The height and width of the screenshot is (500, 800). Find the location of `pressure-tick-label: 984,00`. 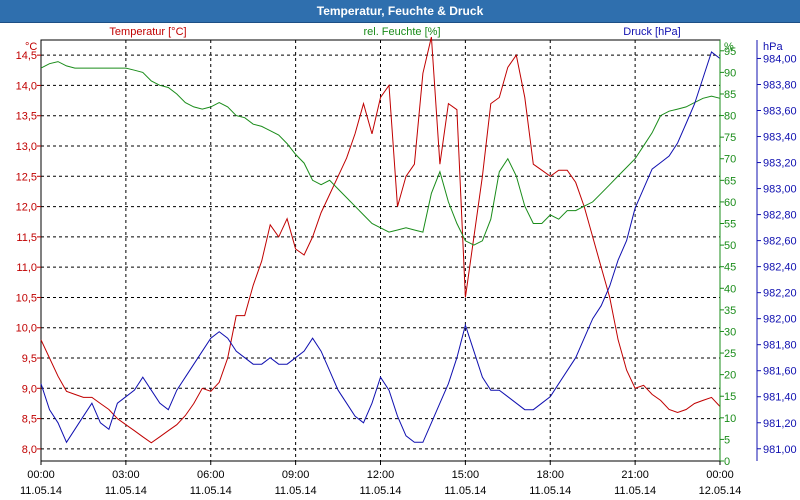

pressure-tick-label: 984,00 is located at coordinates (780, 59).